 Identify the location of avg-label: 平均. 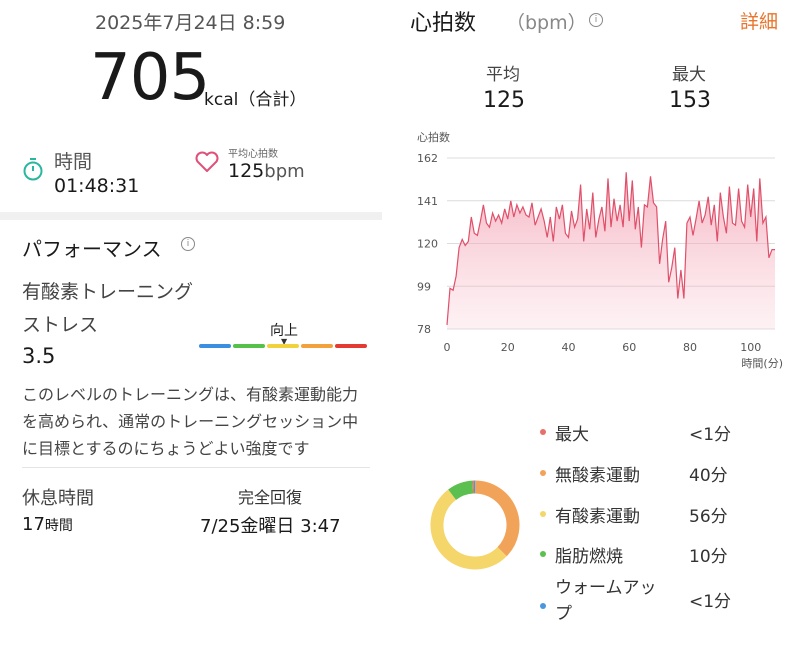
(503, 75).